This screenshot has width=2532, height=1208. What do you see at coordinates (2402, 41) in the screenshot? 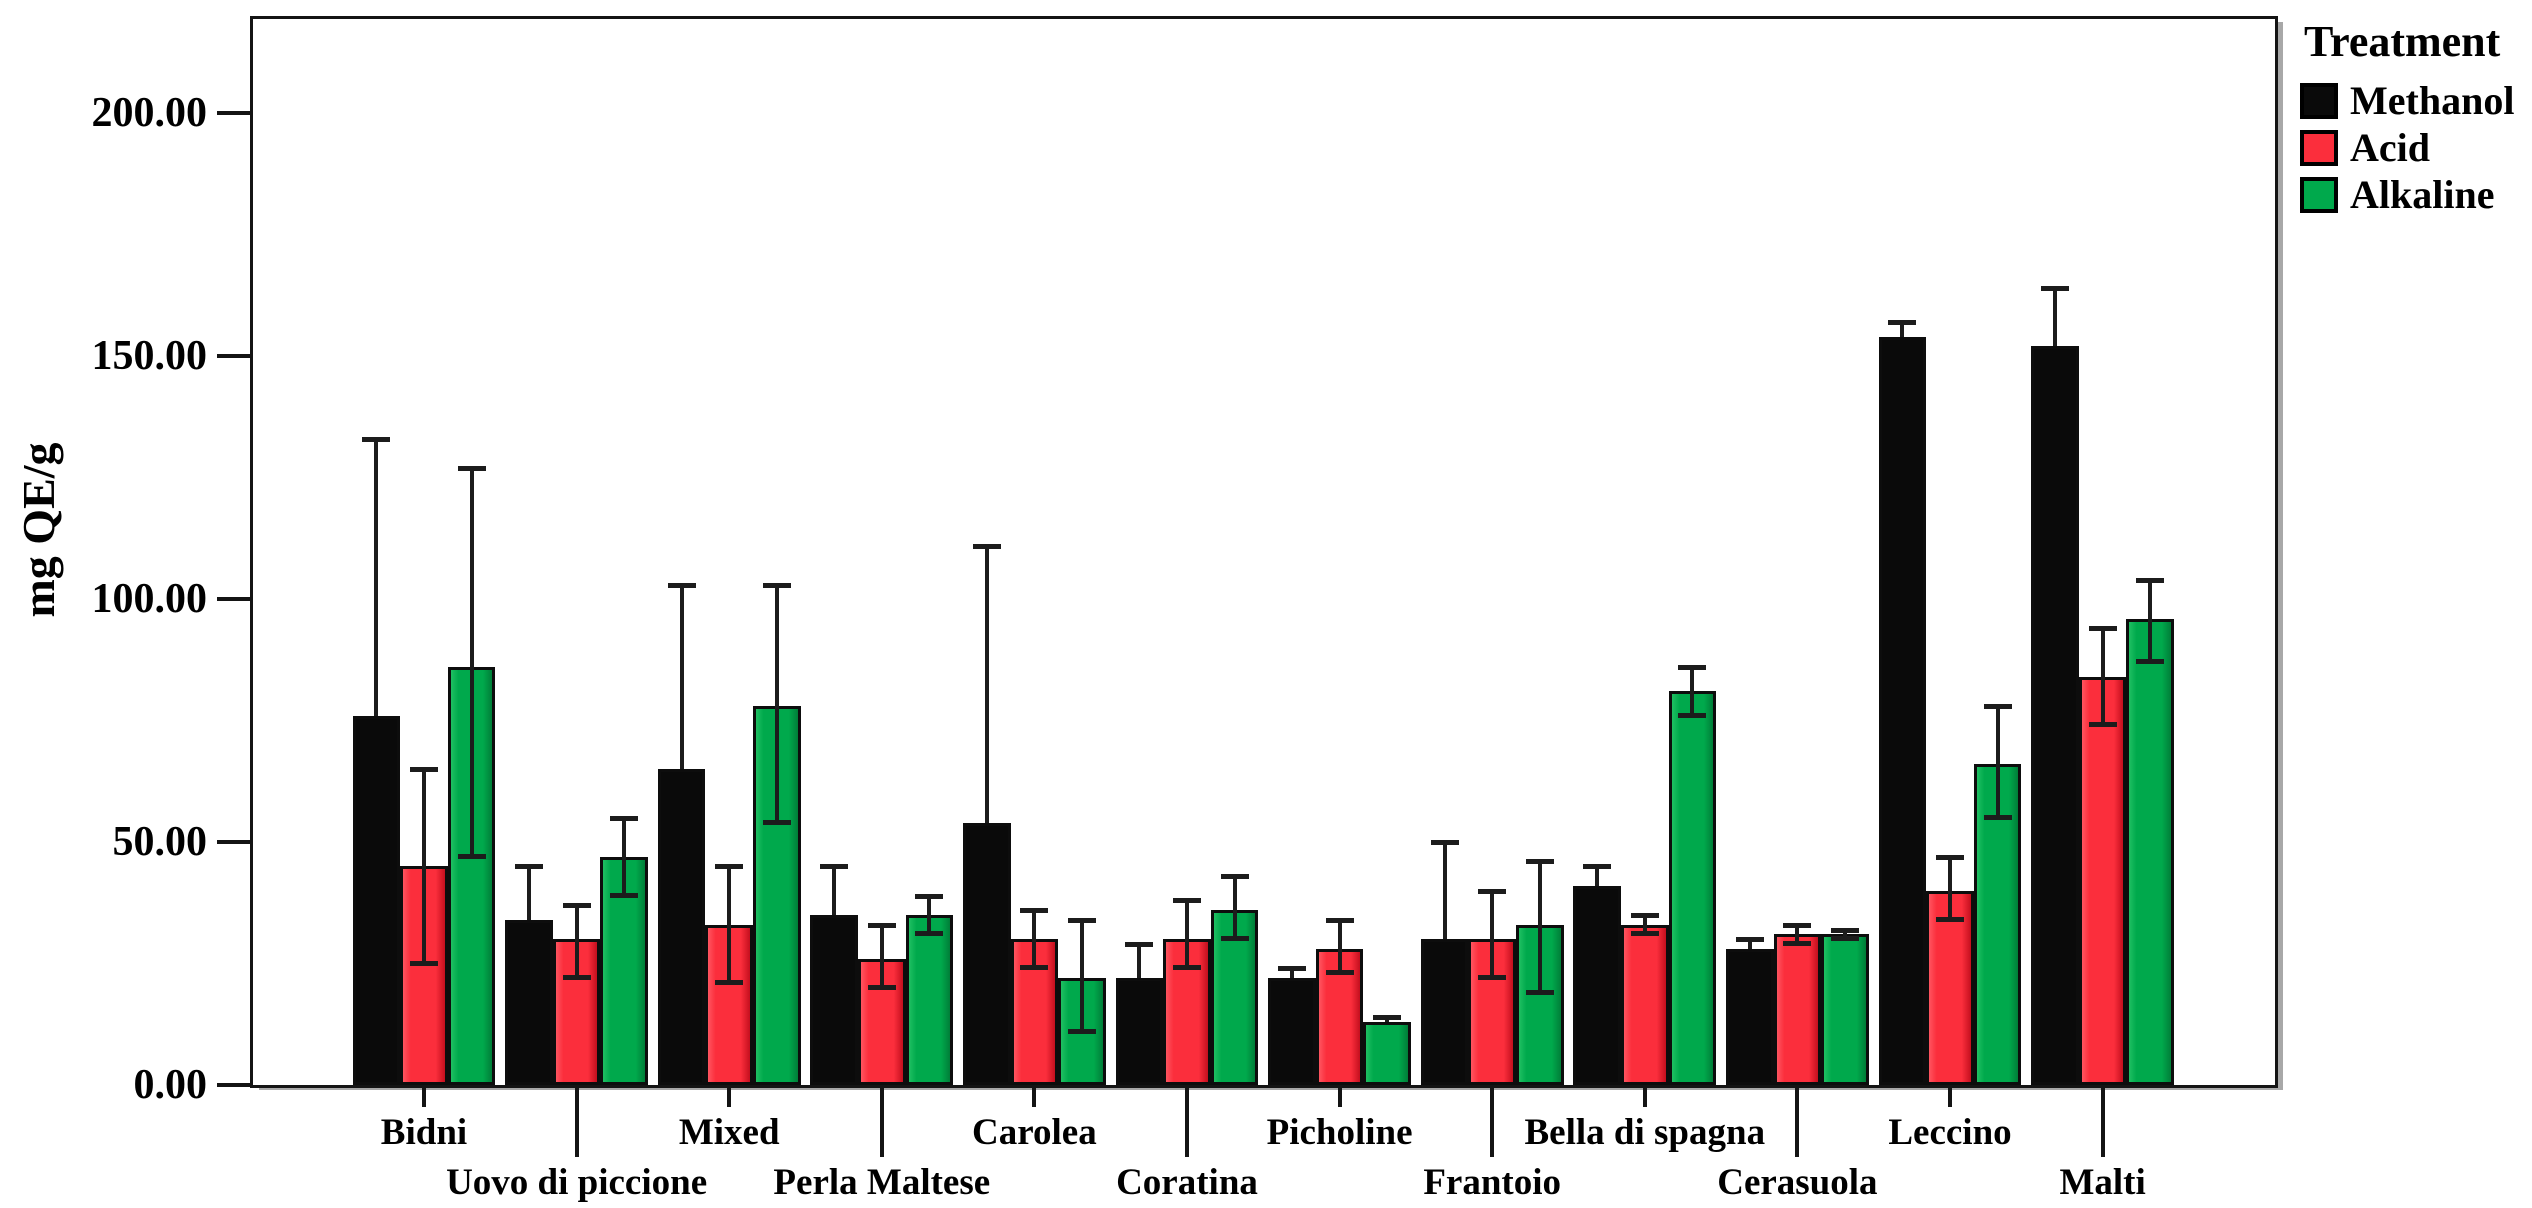
I see `legend-title: Treatment` at bounding box center [2402, 41].